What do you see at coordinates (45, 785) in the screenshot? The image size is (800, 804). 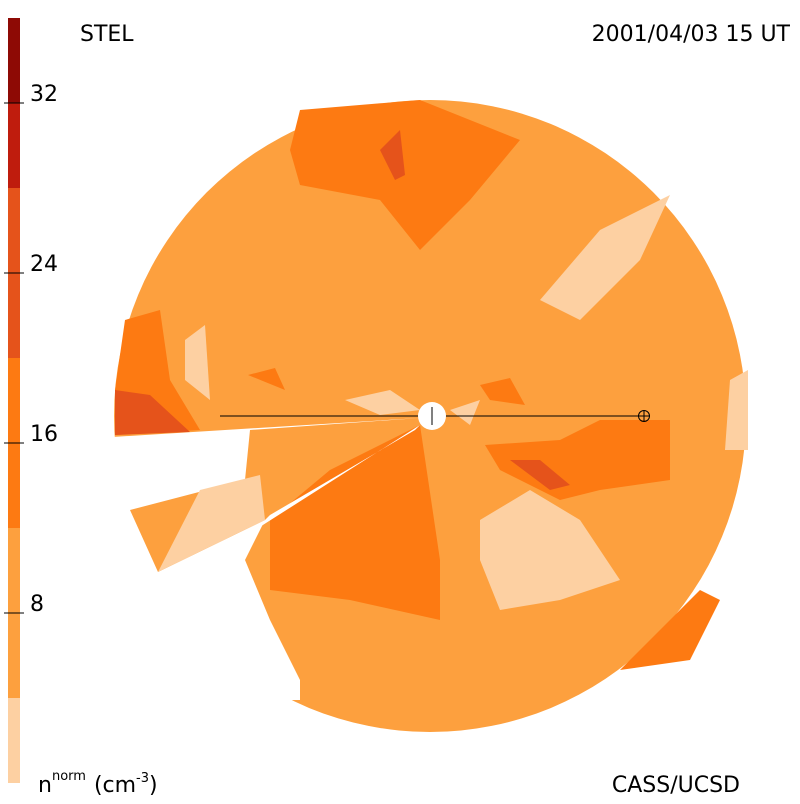 I see `label-base: n` at bounding box center [45, 785].